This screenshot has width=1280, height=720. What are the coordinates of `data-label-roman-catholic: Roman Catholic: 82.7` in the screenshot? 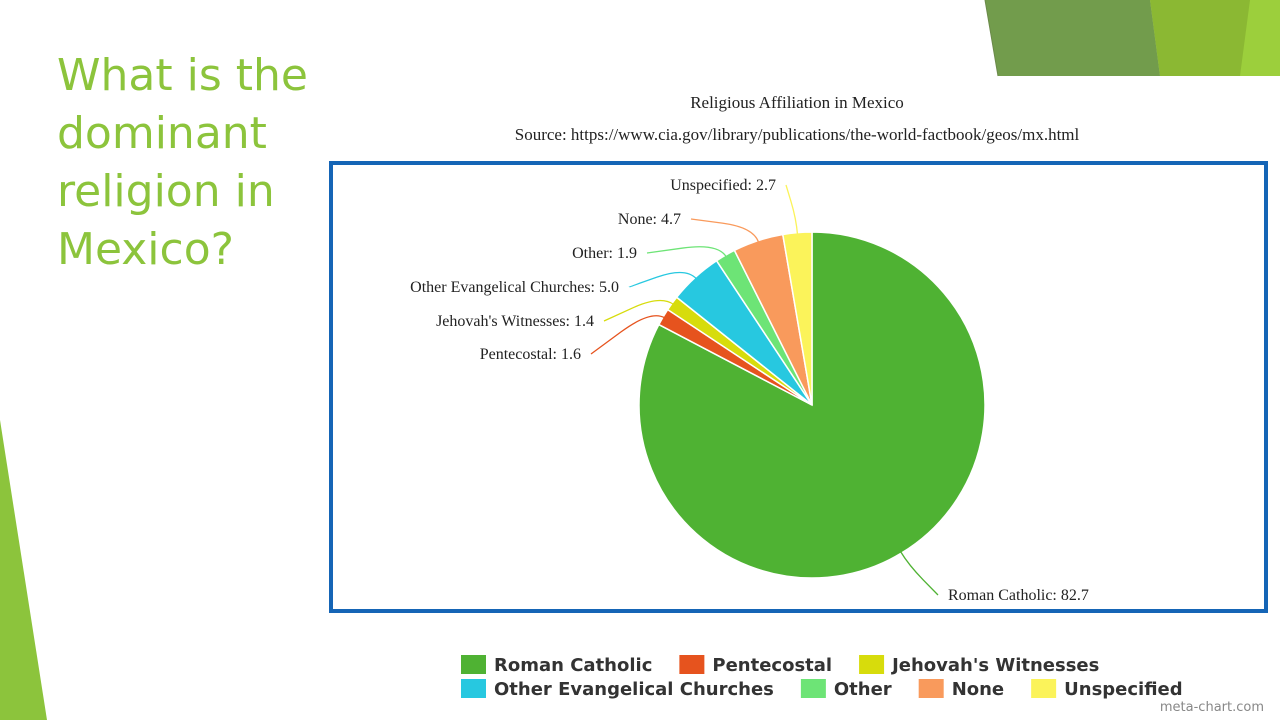 It's located at (1018, 595).